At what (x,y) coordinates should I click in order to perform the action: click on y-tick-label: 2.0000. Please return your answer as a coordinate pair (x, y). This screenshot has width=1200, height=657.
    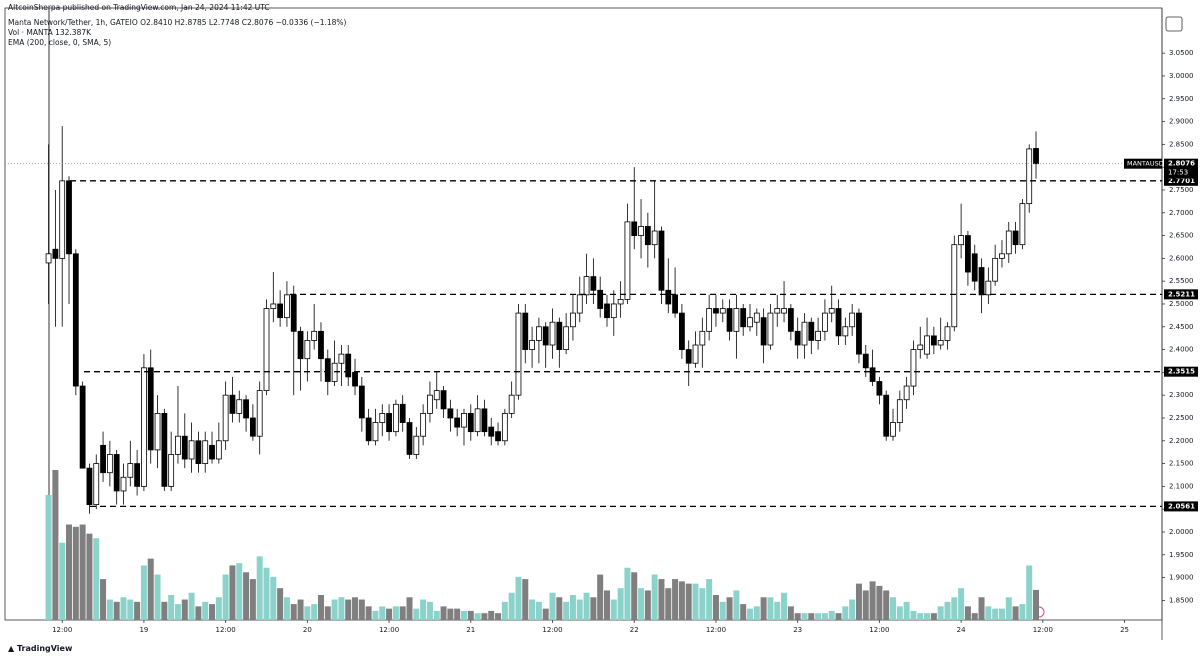
    Looking at the image, I should click on (1181, 532).